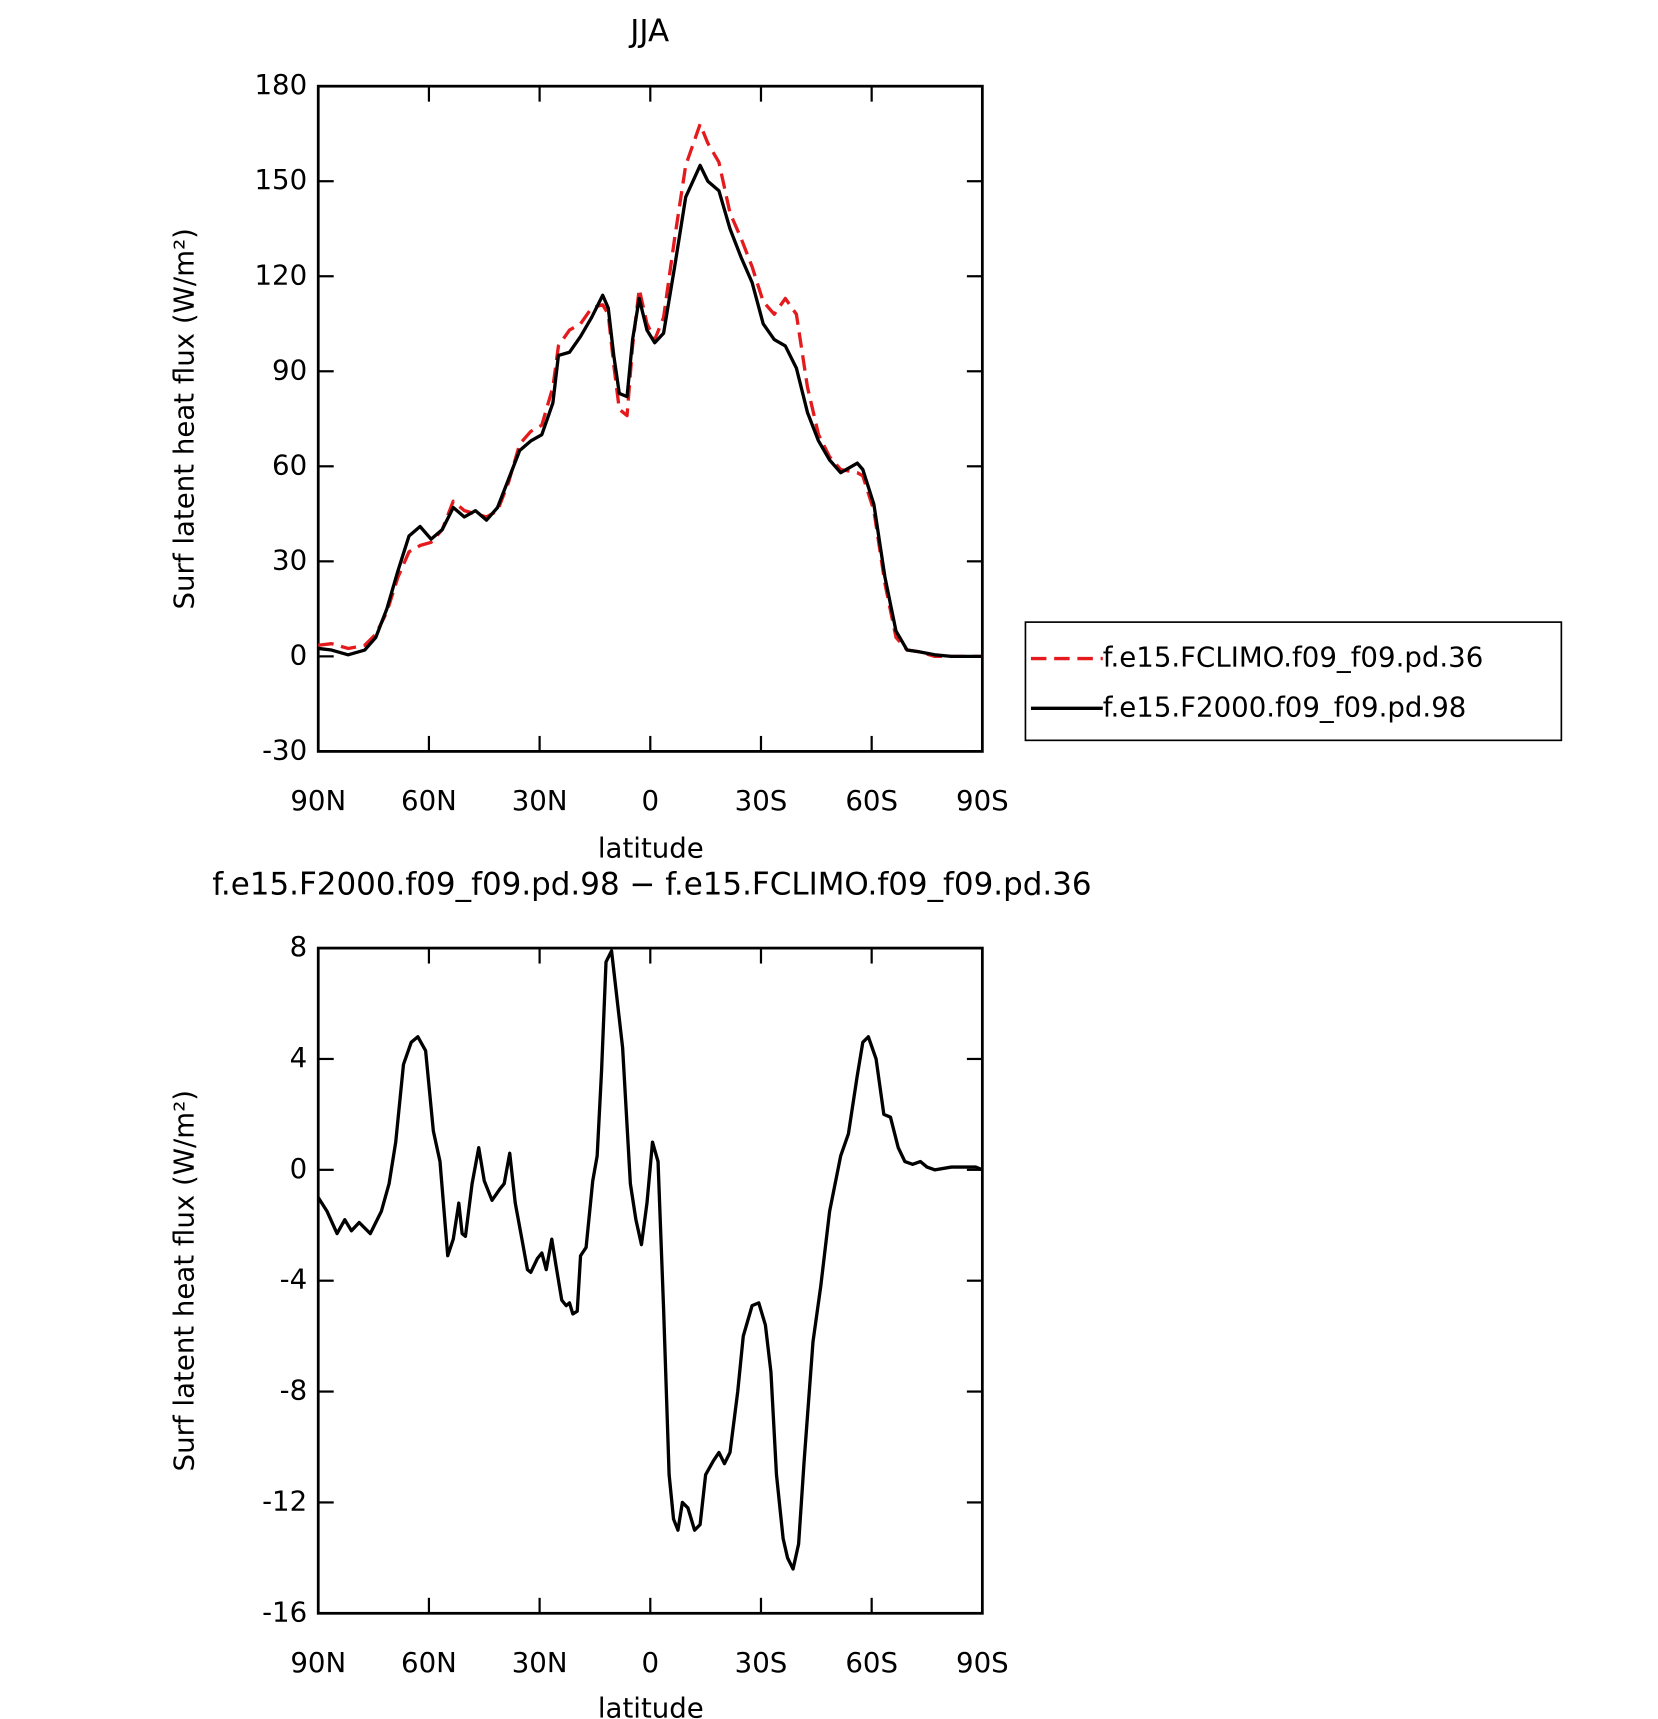 Image resolution: width=1658 pixels, height=1719 pixels. Describe the element at coordinates (1285, 706) in the screenshot. I see `legend-label: f.e15.F2000.f09_f09.pd.98` at that location.